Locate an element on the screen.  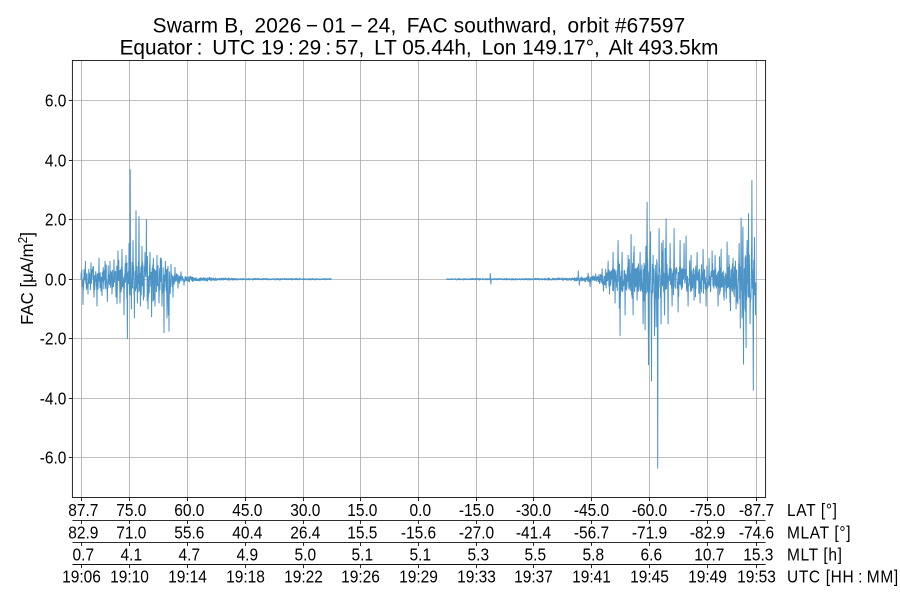
svg-text: -45.0 is located at coordinates (591, 510).